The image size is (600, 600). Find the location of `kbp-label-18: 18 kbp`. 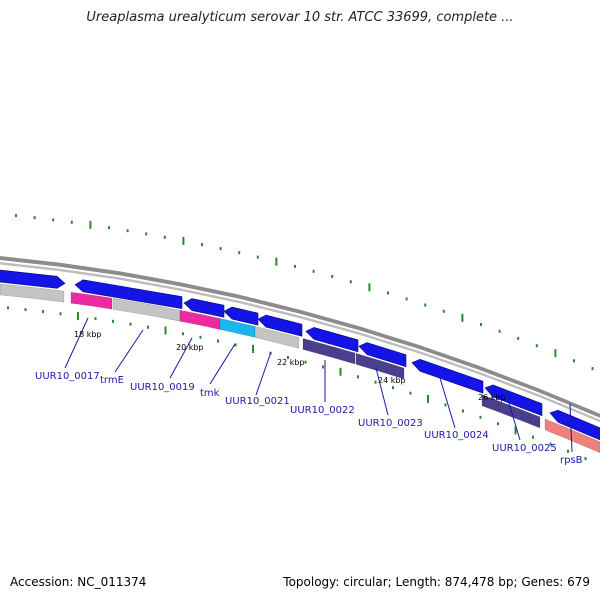

kbp-label-18: 18 kbp is located at coordinates (88, 334).